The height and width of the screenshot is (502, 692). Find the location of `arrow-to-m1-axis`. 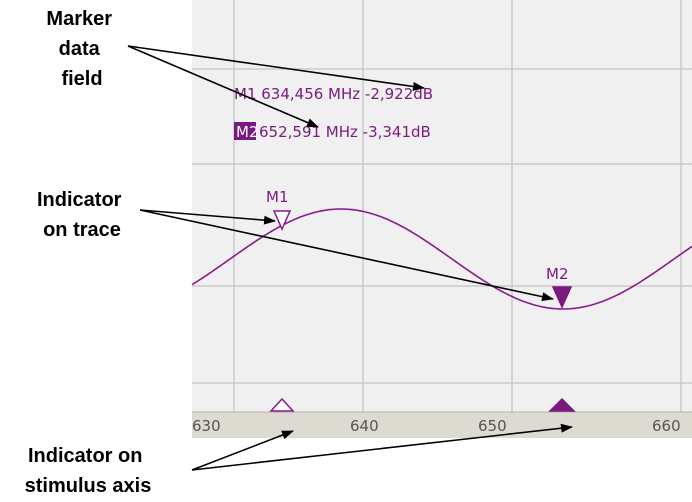

arrow-to-m1-axis is located at coordinates (242, 450).